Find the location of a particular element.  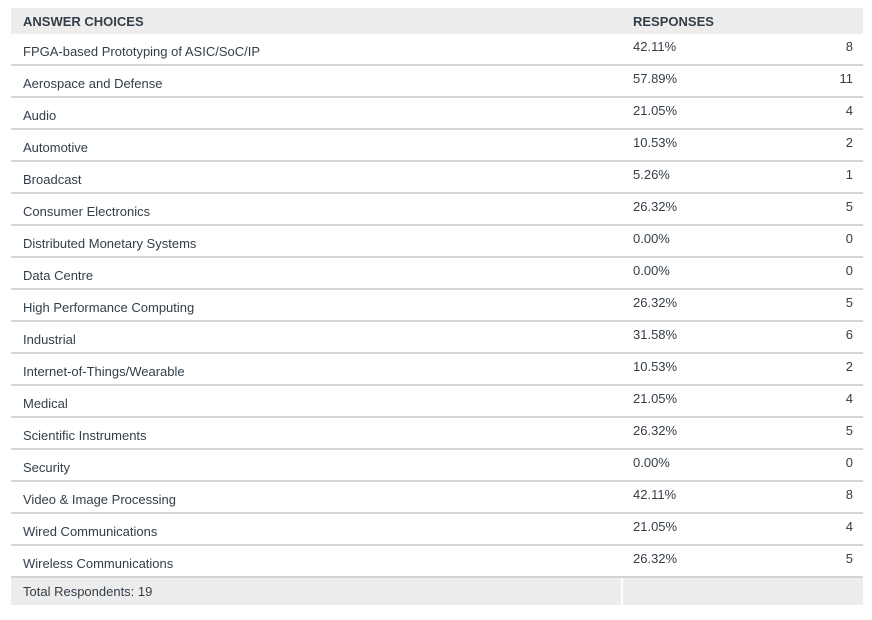

answer-choice: Security is located at coordinates (46, 467).